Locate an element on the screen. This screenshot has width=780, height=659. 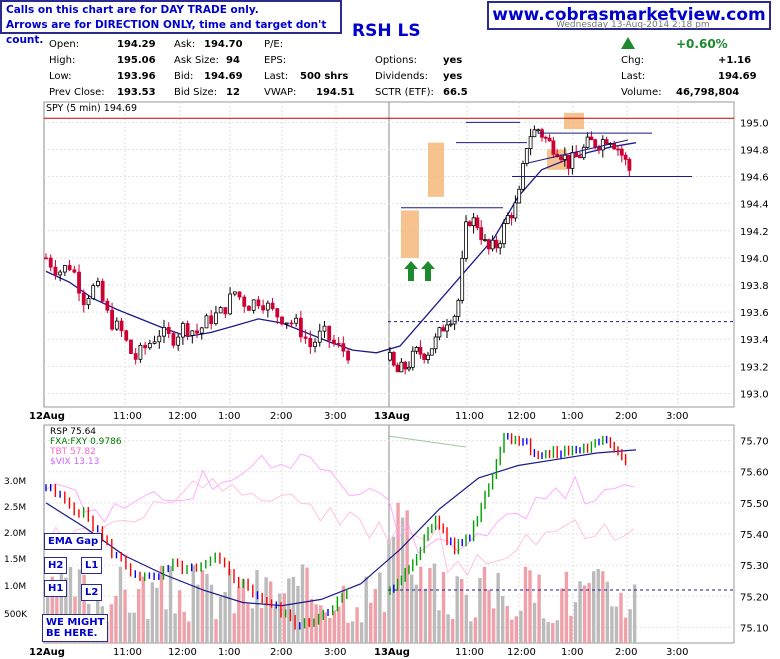
we-might-label: WE MIGHT BE HERE. is located at coordinates (75, 628).